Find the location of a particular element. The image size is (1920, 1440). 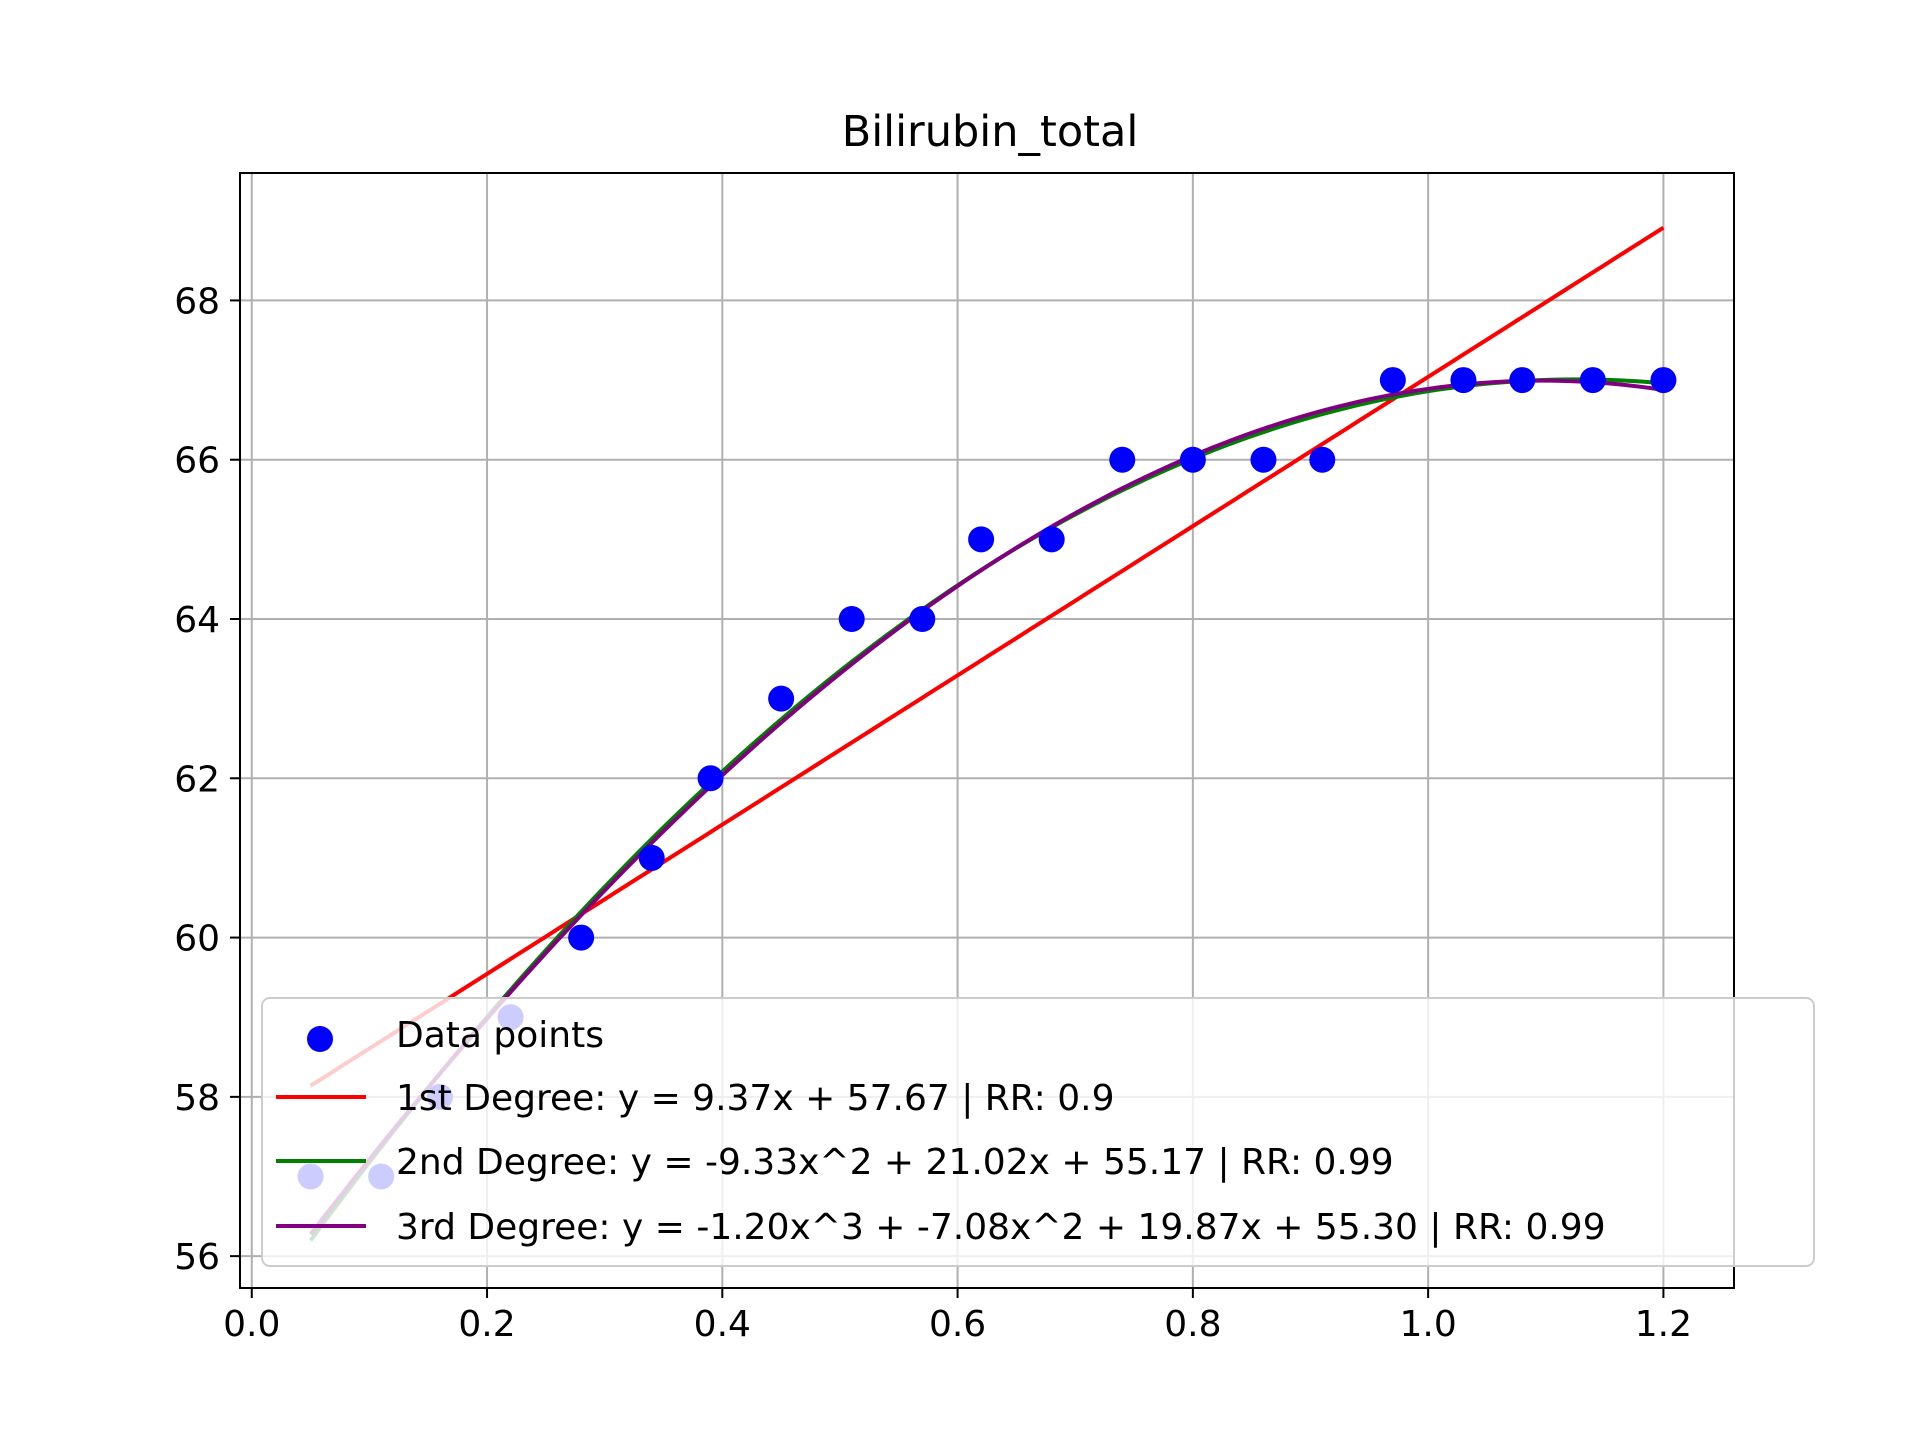

x-tick-label: 0.6 is located at coordinates (957, 1324).